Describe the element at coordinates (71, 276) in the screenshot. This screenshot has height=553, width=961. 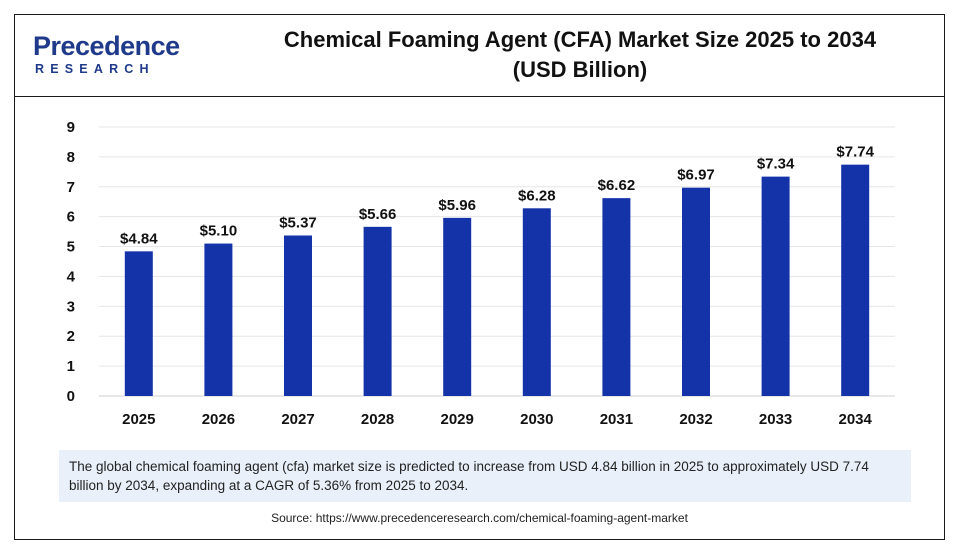
I see `y-tick-label: 4` at that location.